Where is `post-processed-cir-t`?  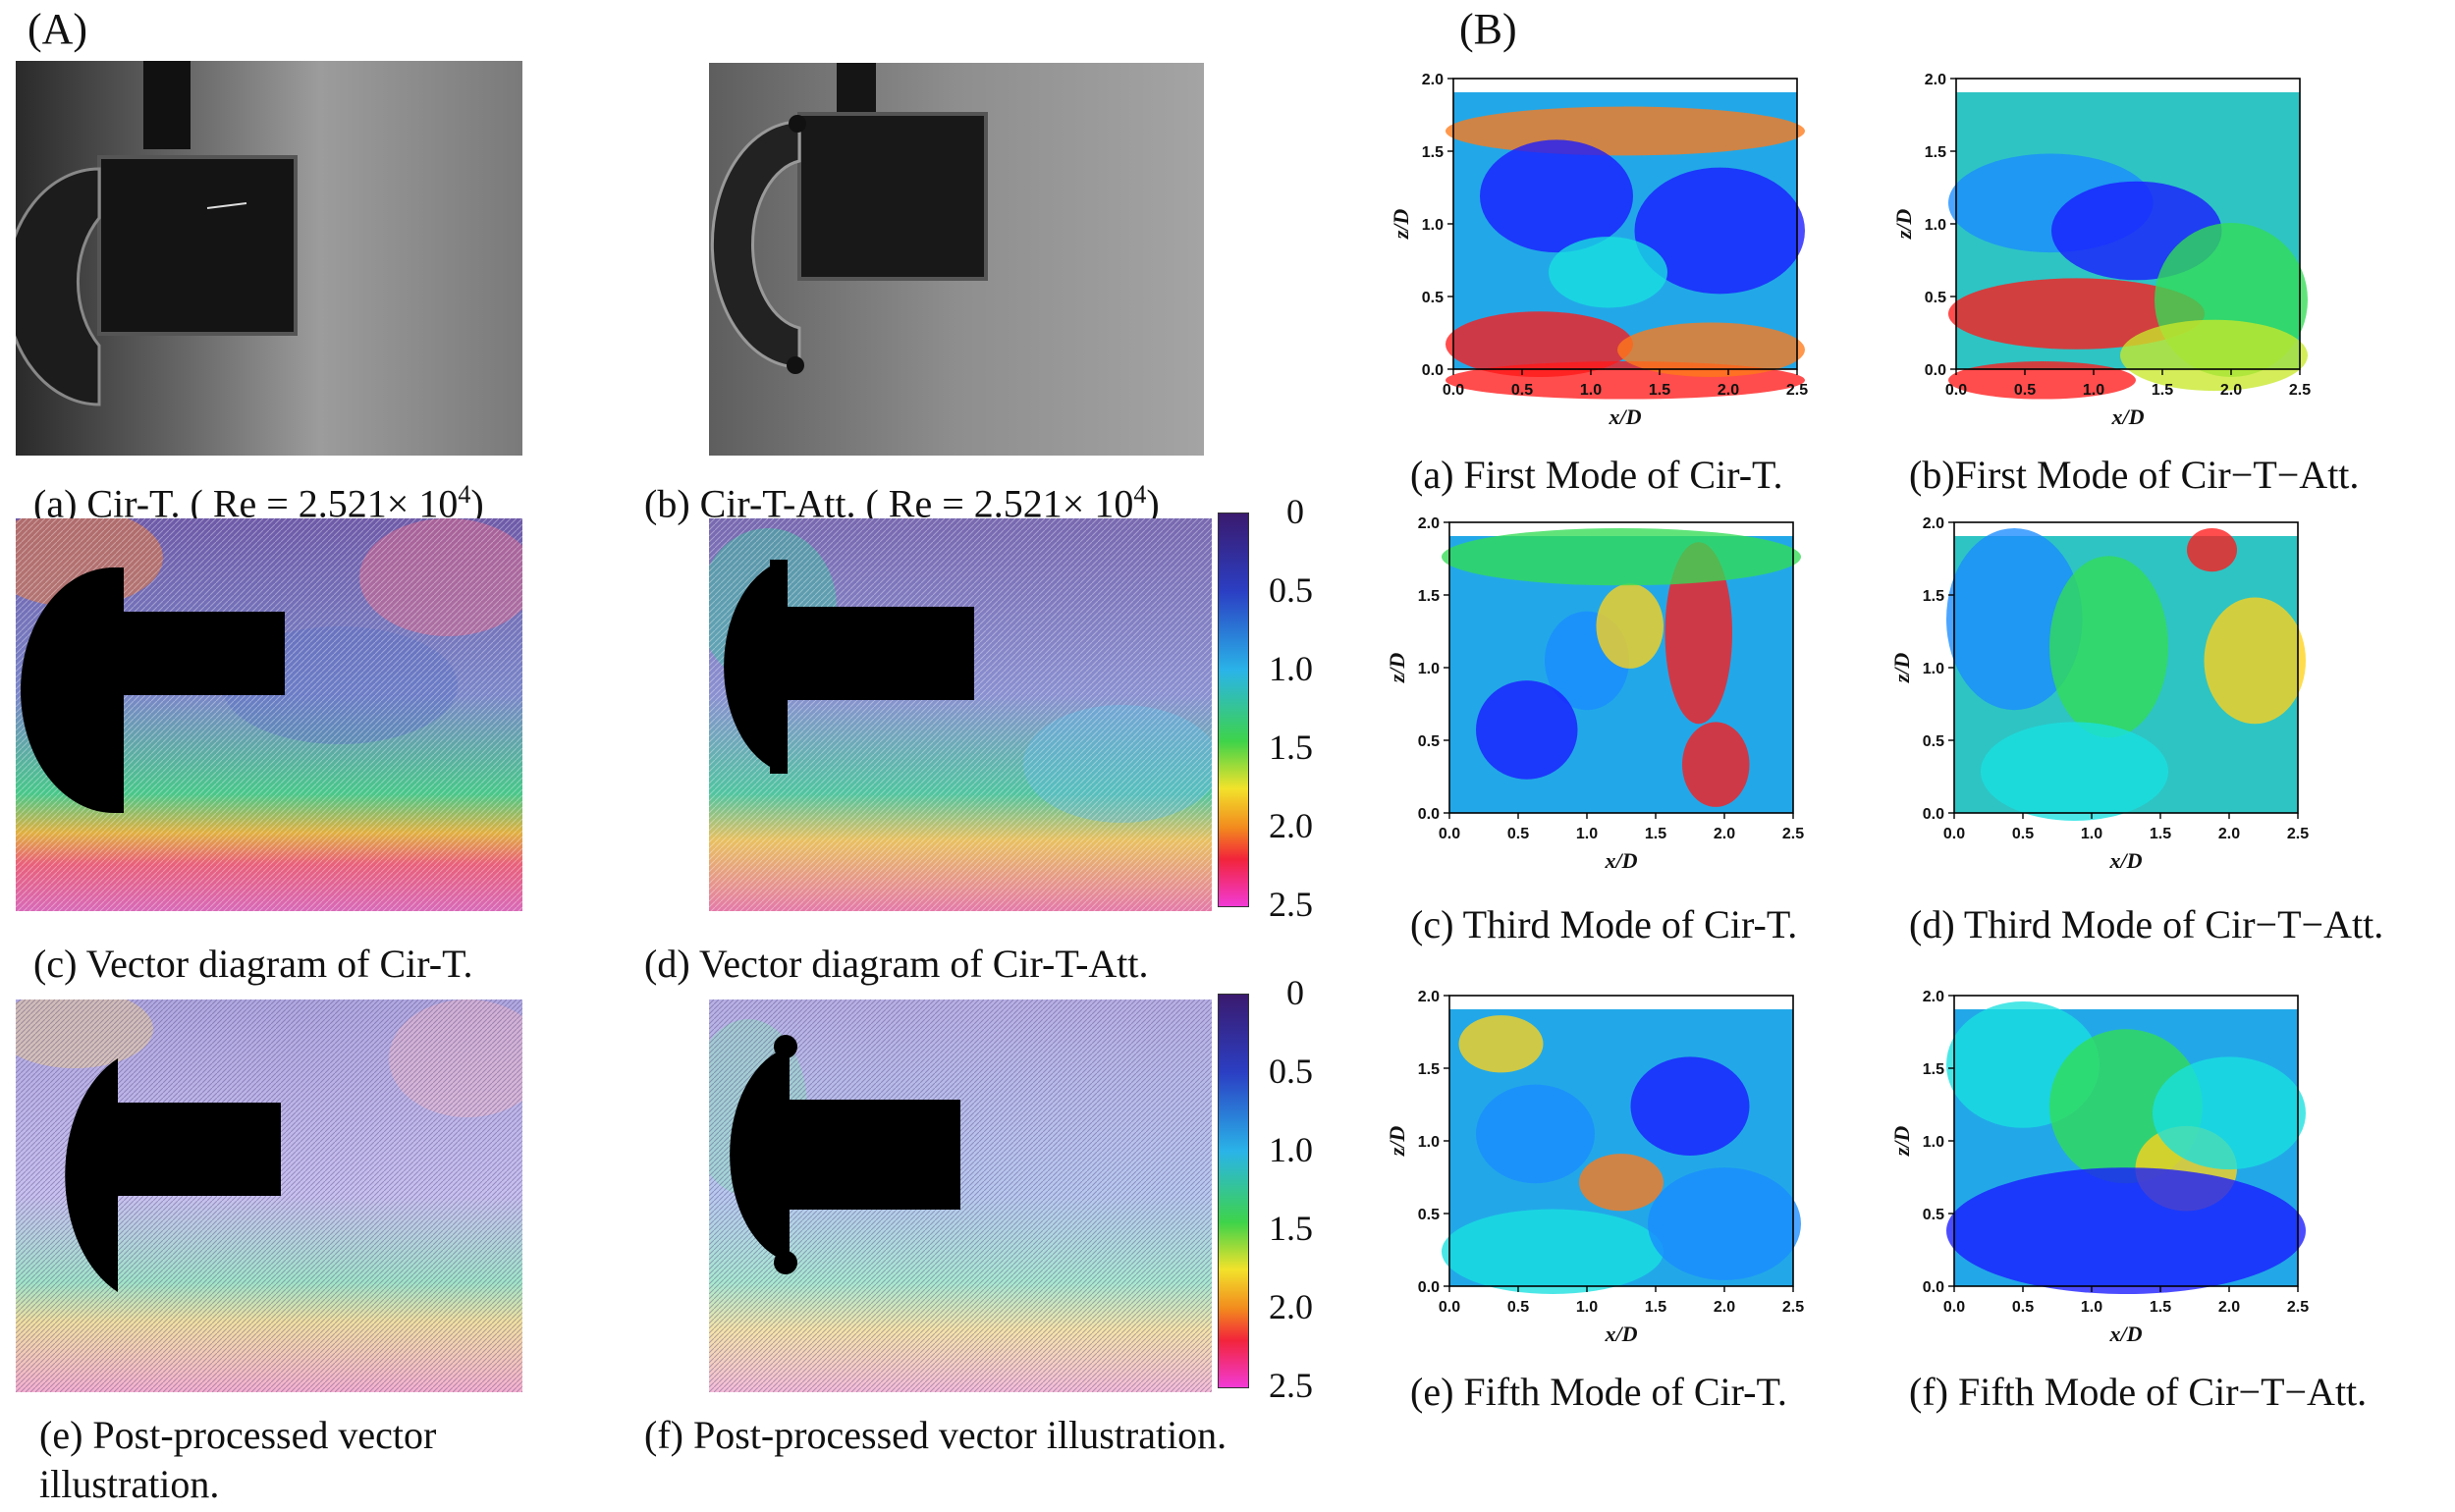 post-processed-cir-t is located at coordinates (269, 1195).